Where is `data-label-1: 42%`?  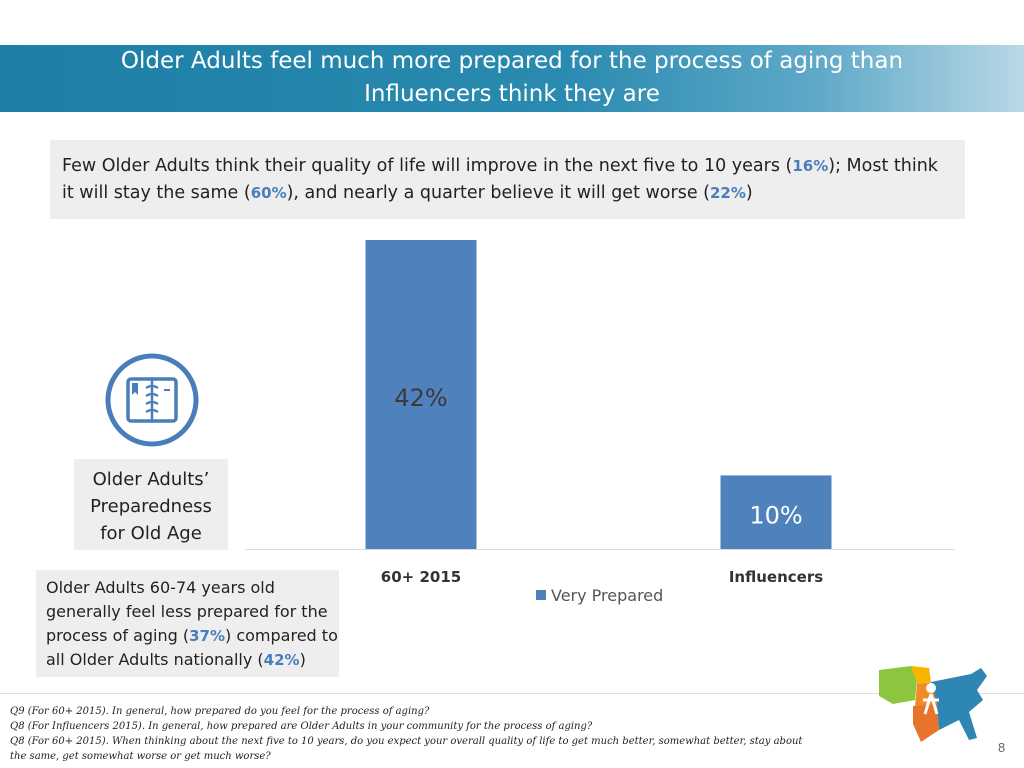
data-label-1: 42% is located at coordinates (420, 398).